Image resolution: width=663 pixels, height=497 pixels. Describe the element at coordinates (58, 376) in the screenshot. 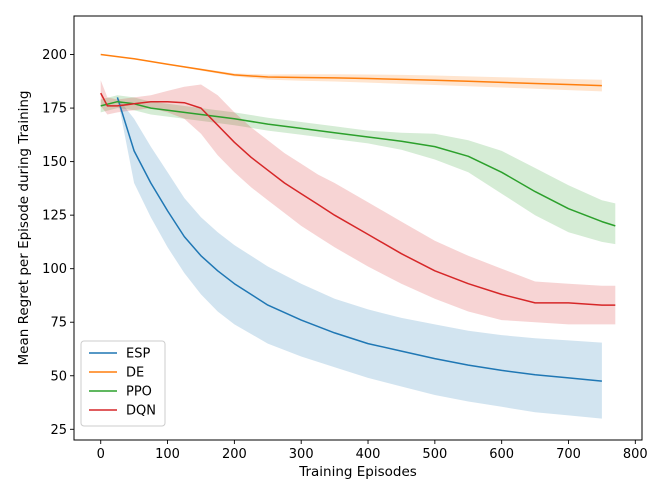

I see `y-tick-label: 50` at that location.